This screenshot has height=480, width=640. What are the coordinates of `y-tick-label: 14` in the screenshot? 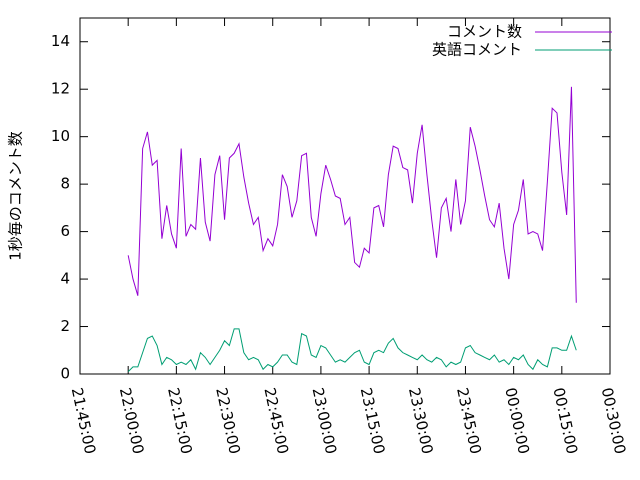 It's located at (60, 41).